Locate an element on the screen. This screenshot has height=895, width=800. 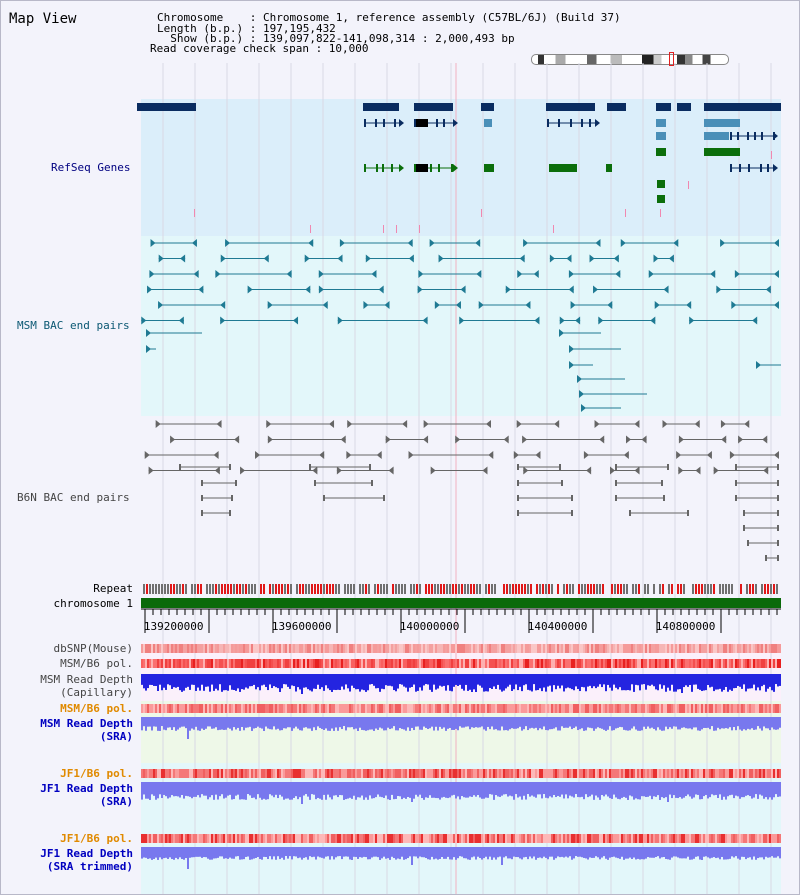
b6n-bac-pair-end is located at coordinates (629, 439).